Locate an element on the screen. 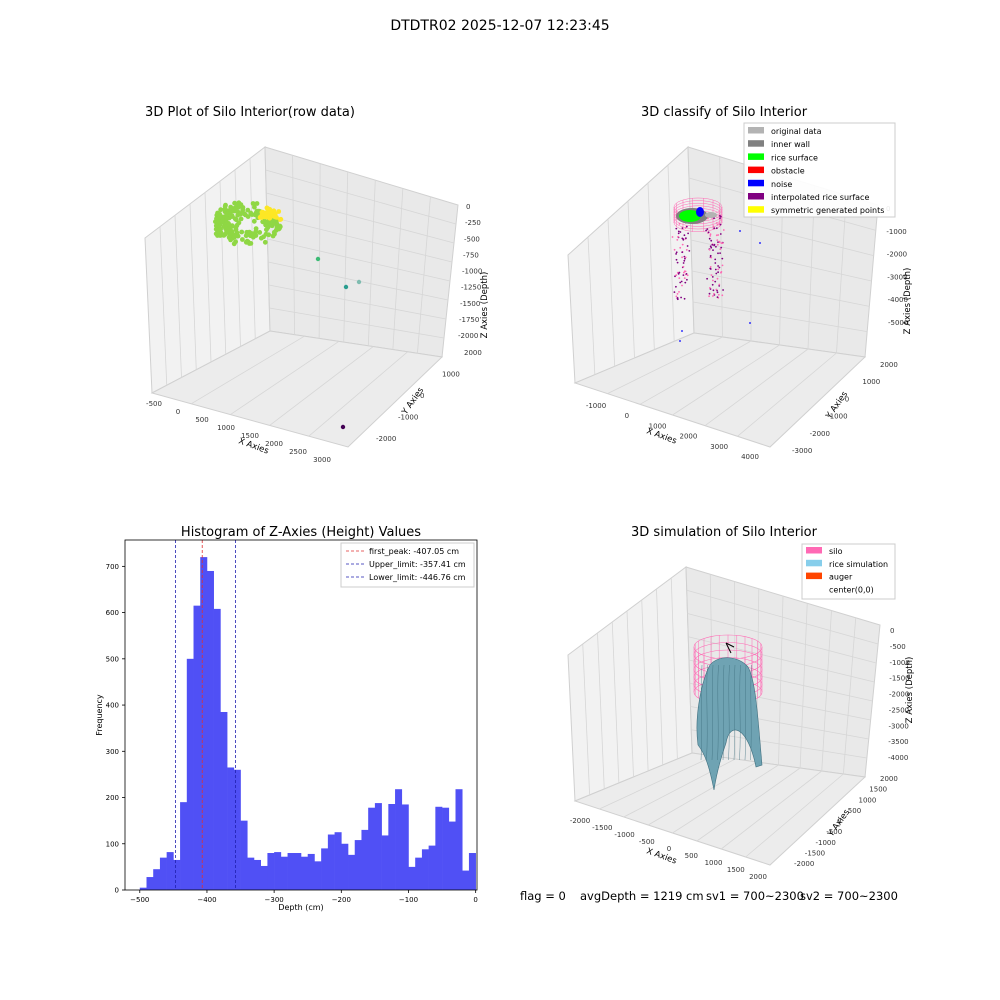 The width and height of the screenshot is (1000, 1000). classify-3d-z-tick-label: -5000 is located at coordinates (898, 323).